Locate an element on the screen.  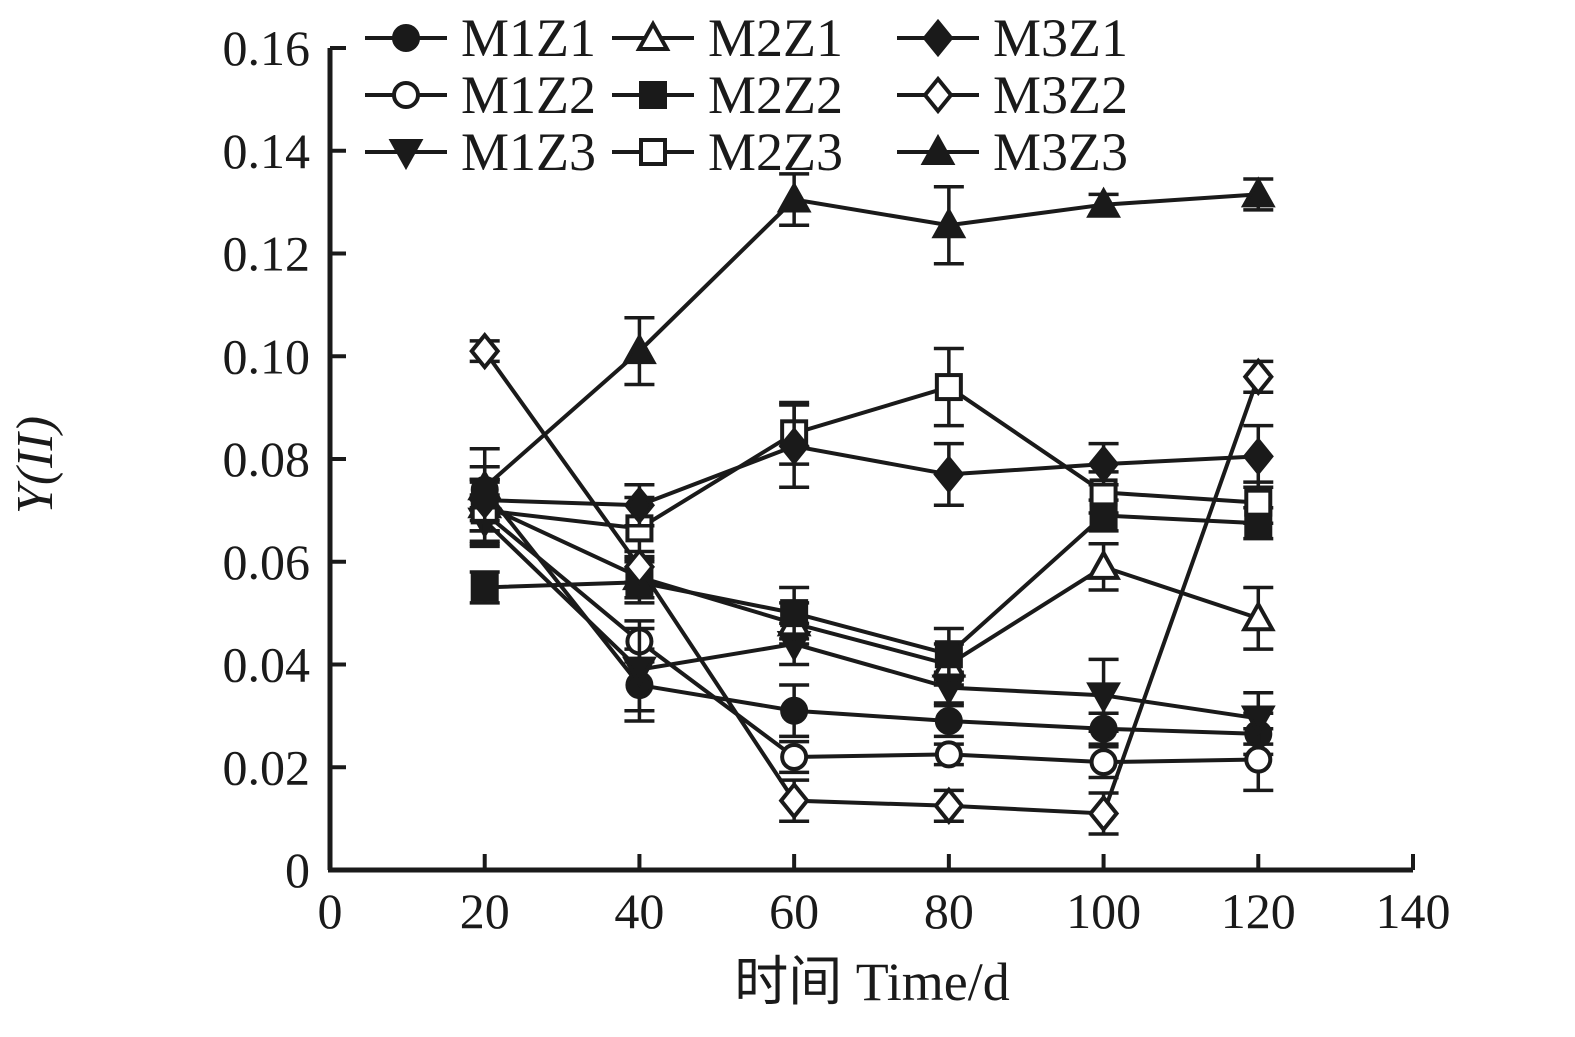
legend-item-M2Z2: M2Z2 is located at coordinates (727, 95).